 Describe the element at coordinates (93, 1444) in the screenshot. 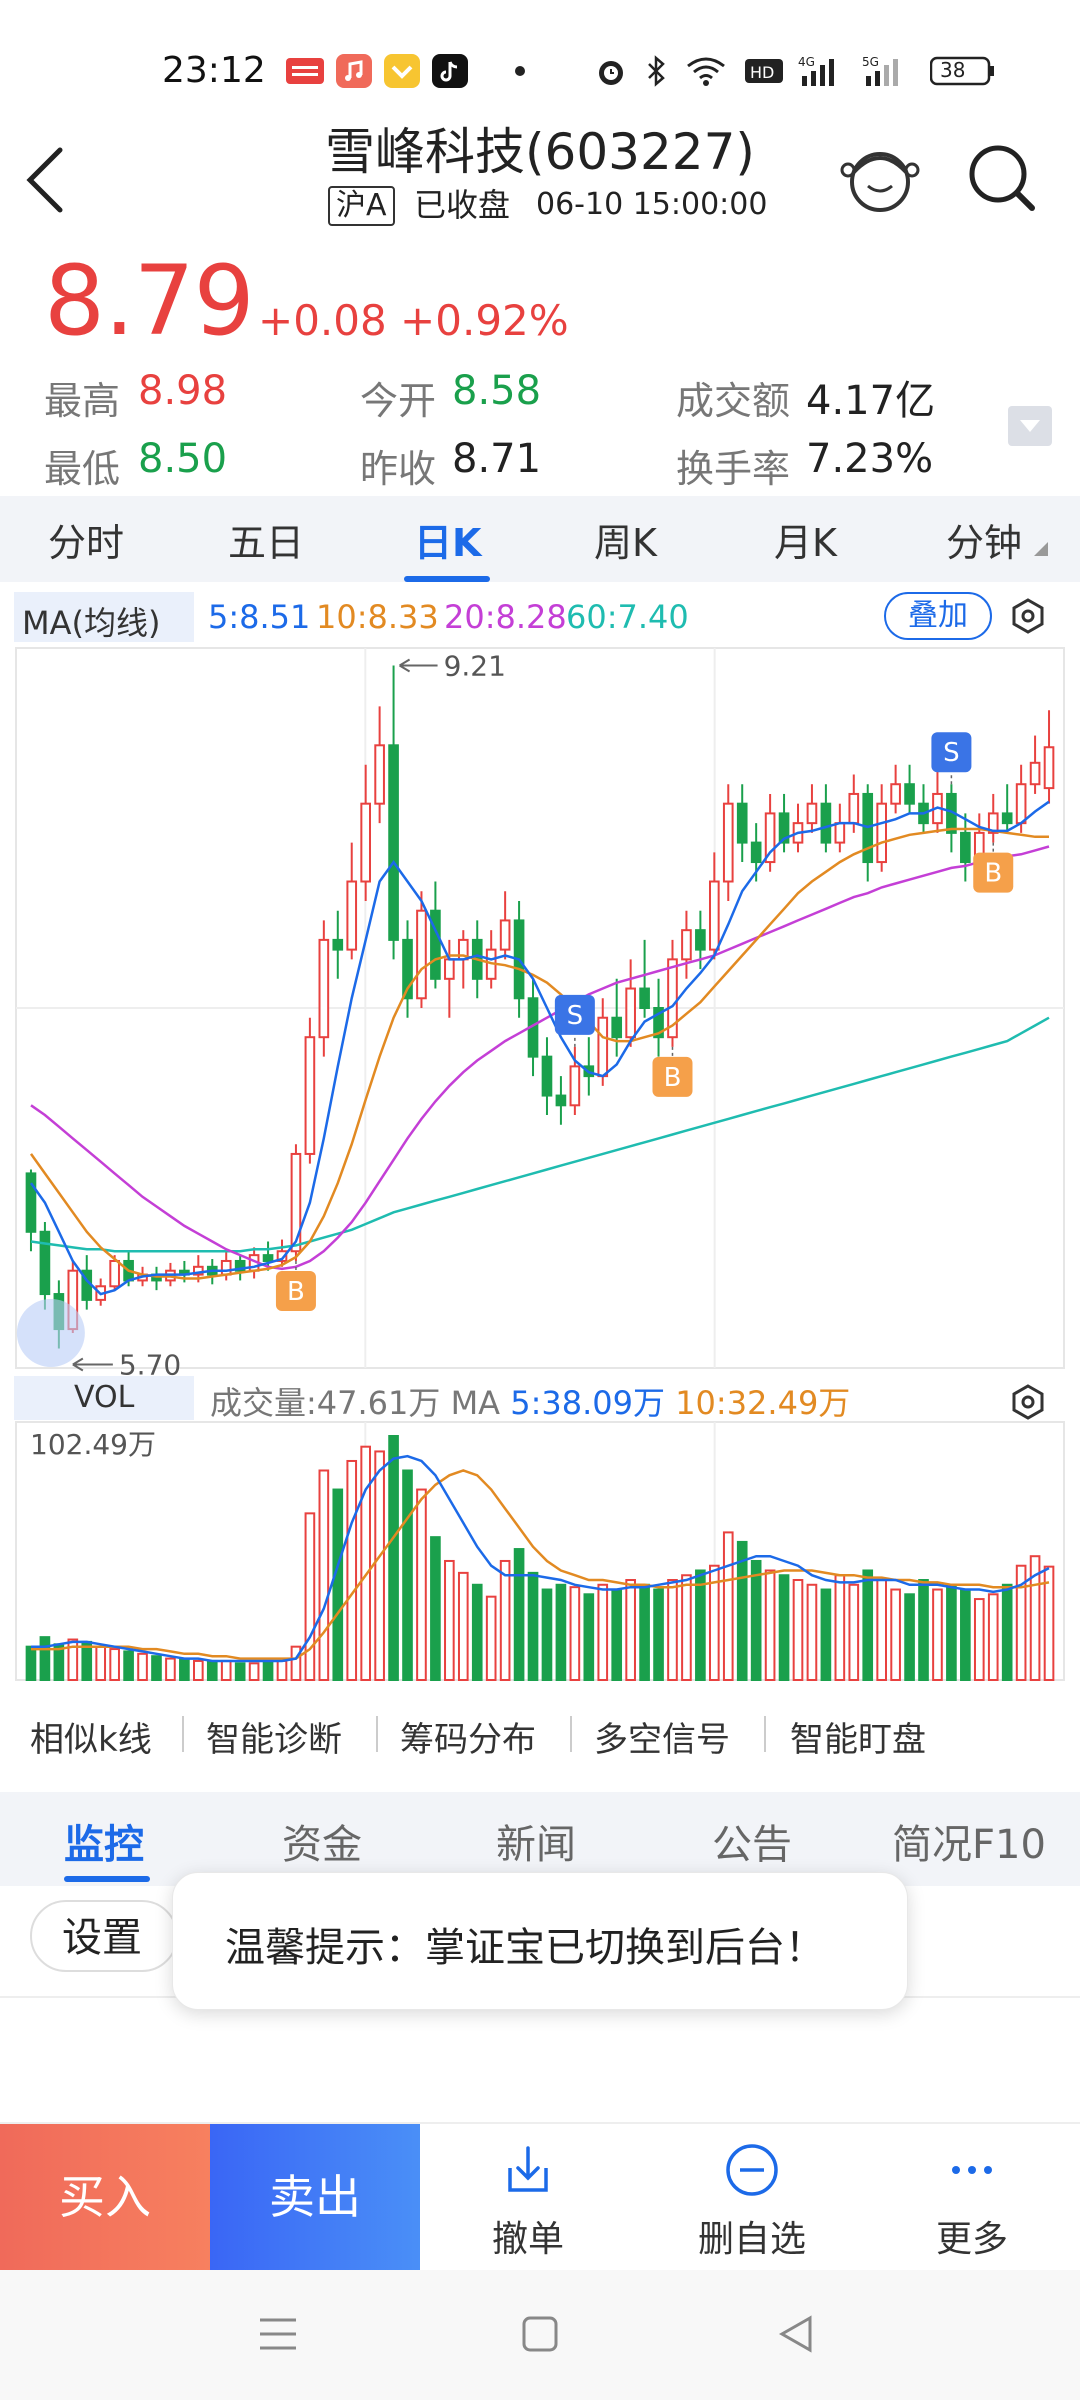

I see `volume-max-label: 102.49万` at that location.